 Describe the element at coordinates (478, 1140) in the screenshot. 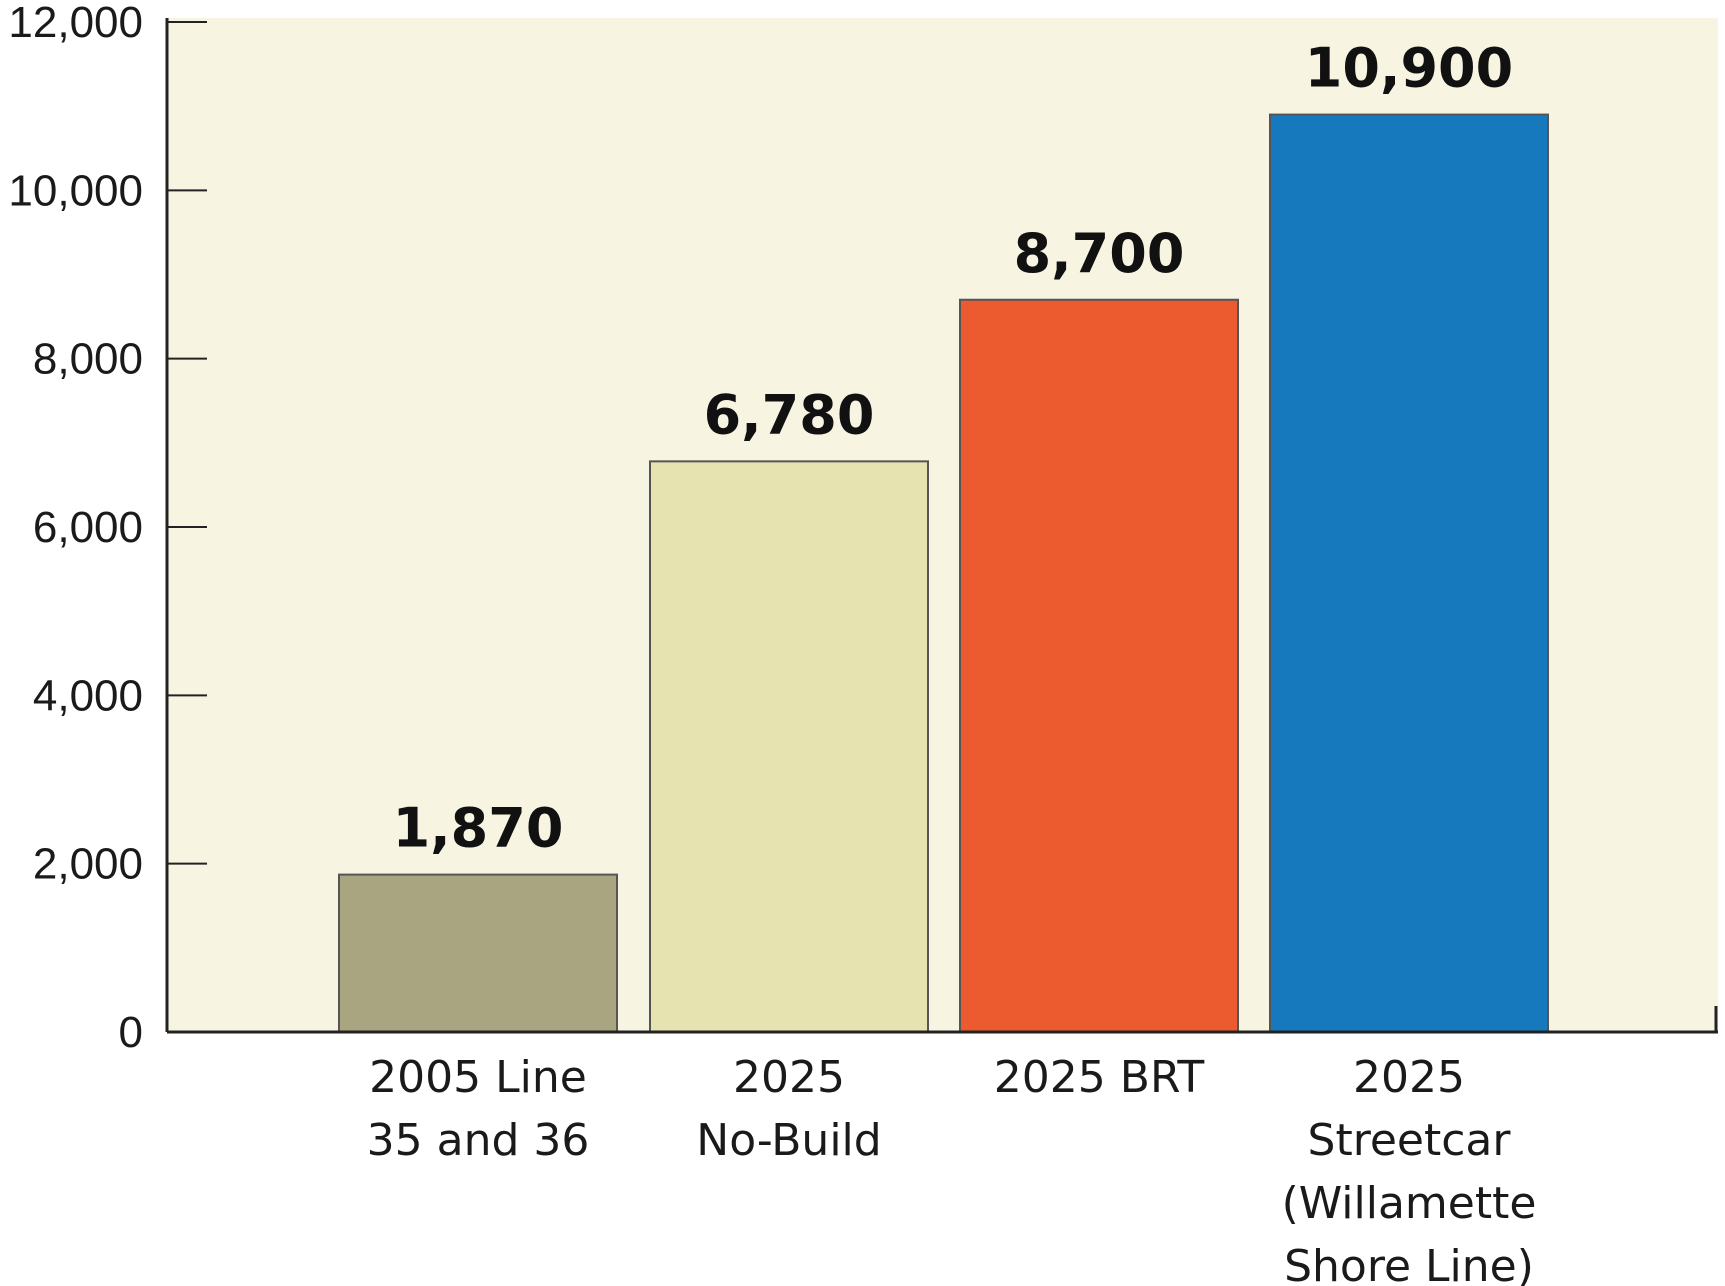

I see `category-label-0-1: 35 and 36` at that location.